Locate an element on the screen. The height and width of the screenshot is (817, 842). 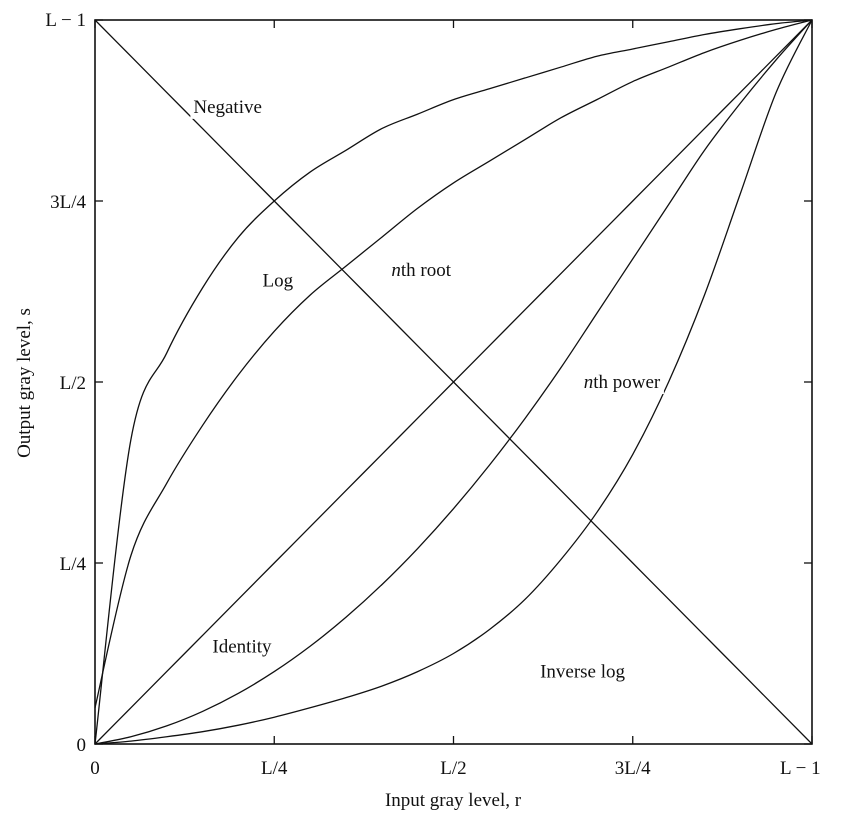
x-tick-label: 3L/4 is located at coordinates (633, 768).